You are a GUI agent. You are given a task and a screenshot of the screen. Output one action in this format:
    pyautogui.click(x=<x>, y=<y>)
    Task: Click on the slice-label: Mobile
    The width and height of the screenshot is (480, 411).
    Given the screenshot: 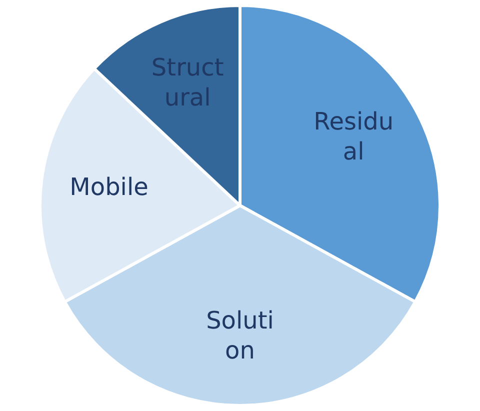 What is the action you would take?
    pyautogui.click(x=109, y=187)
    